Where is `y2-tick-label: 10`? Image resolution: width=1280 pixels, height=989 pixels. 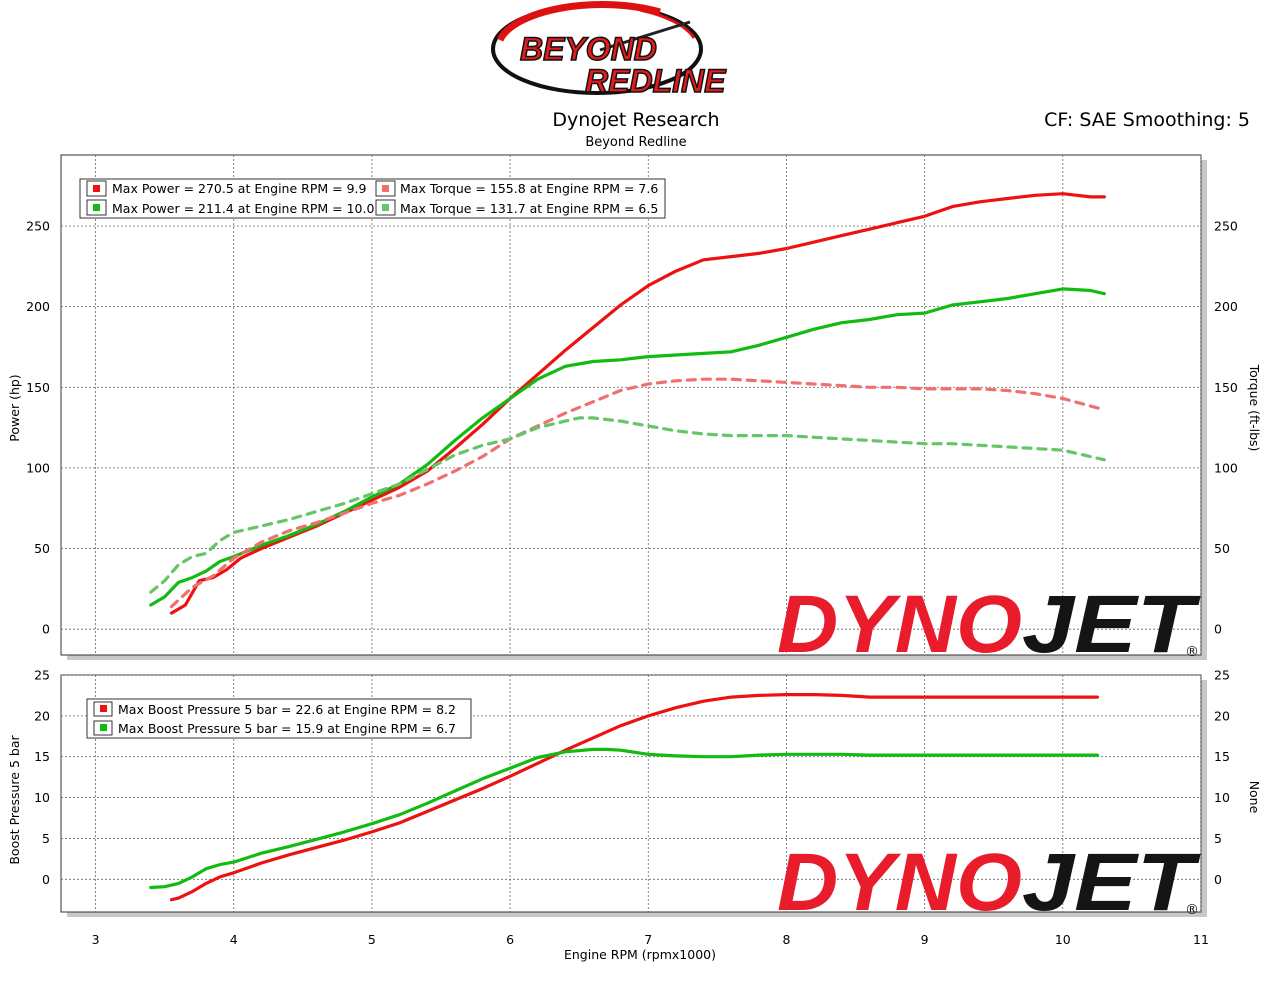 y2-tick-label: 10 is located at coordinates (1222, 797).